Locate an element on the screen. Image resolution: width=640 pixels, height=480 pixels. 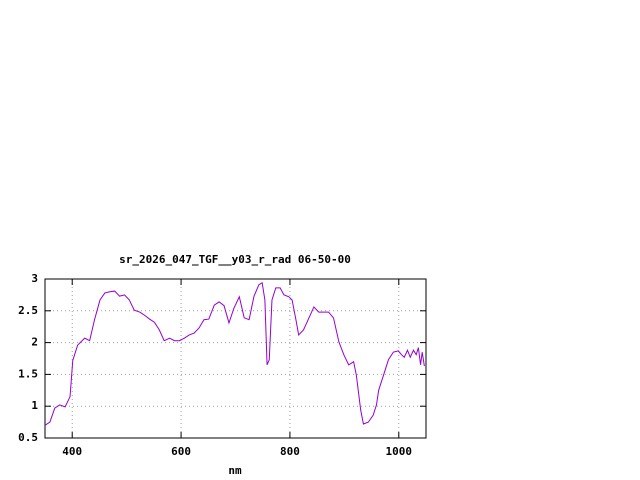
y-tick-label: 1 is located at coordinates (34, 405).